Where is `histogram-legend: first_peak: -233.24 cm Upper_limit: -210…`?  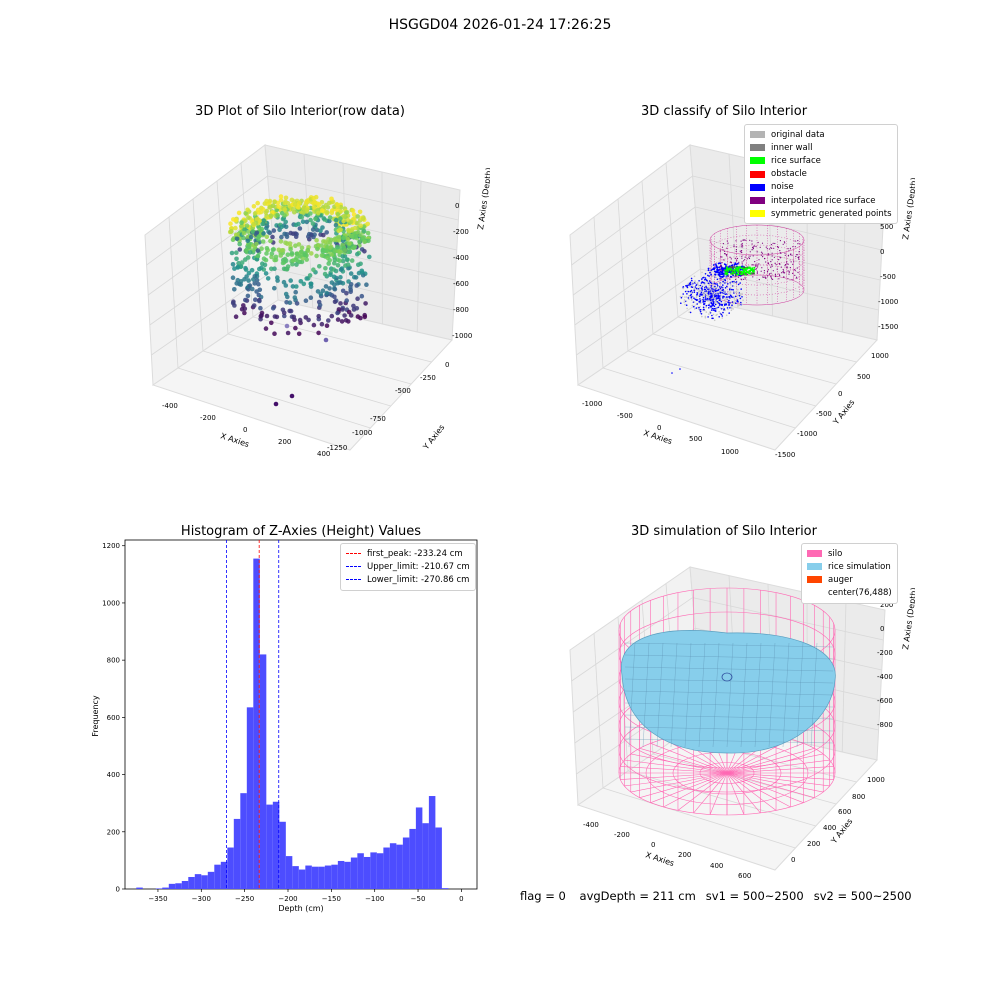 histogram-legend: first_peak: -233.24 cm Upper_limit: -210… is located at coordinates (408, 567).